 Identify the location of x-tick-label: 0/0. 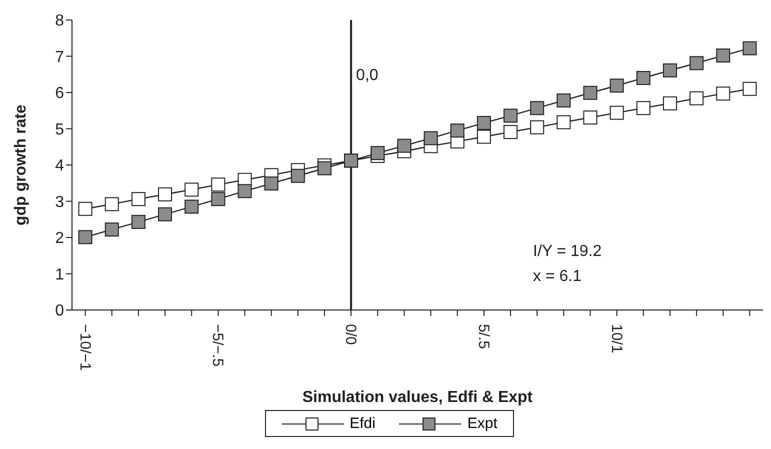
(351, 334).